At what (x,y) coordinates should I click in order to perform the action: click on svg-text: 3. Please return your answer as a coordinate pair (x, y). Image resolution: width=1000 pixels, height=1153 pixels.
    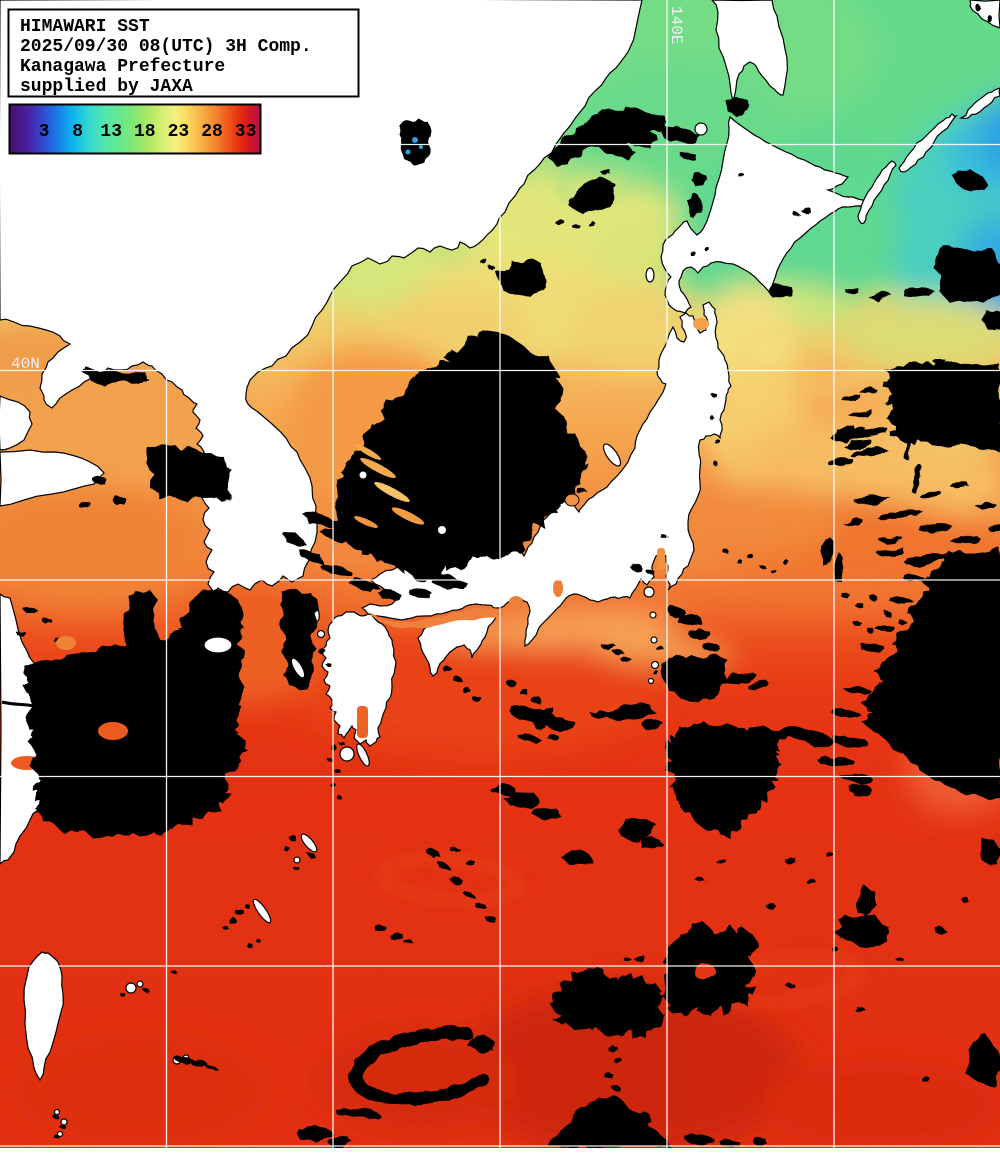
    Looking at the image, I should click on (44, 132).